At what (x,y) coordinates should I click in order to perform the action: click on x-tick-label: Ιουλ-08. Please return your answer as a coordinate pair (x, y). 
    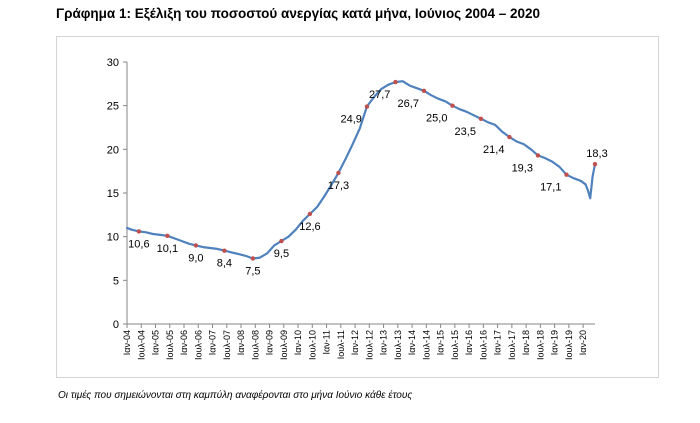
    Looking at the image, I should click on (255, 345).